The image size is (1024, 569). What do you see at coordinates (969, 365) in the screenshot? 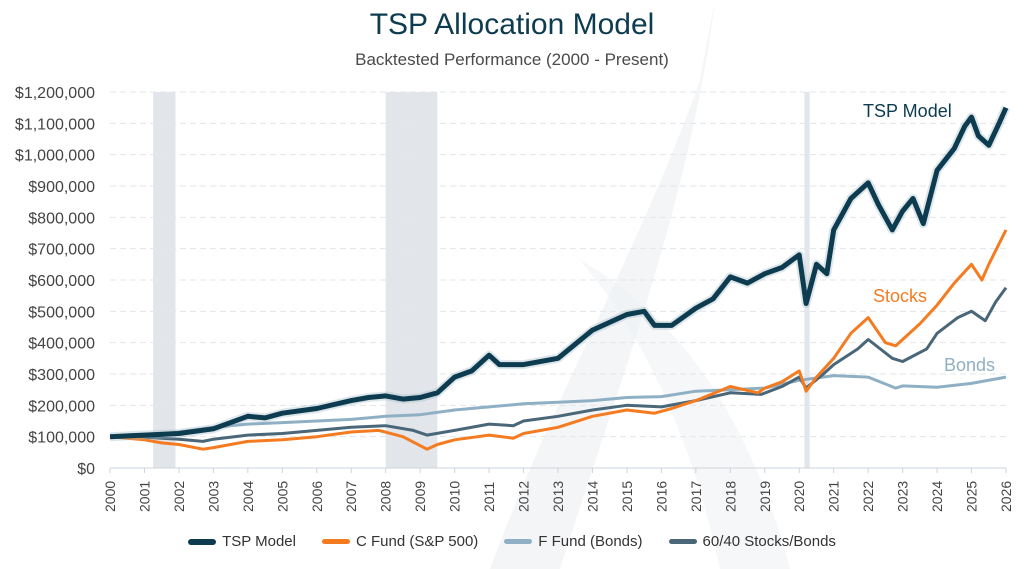
I see `label-bonds: Bonds` at bounding box center [969, 365].